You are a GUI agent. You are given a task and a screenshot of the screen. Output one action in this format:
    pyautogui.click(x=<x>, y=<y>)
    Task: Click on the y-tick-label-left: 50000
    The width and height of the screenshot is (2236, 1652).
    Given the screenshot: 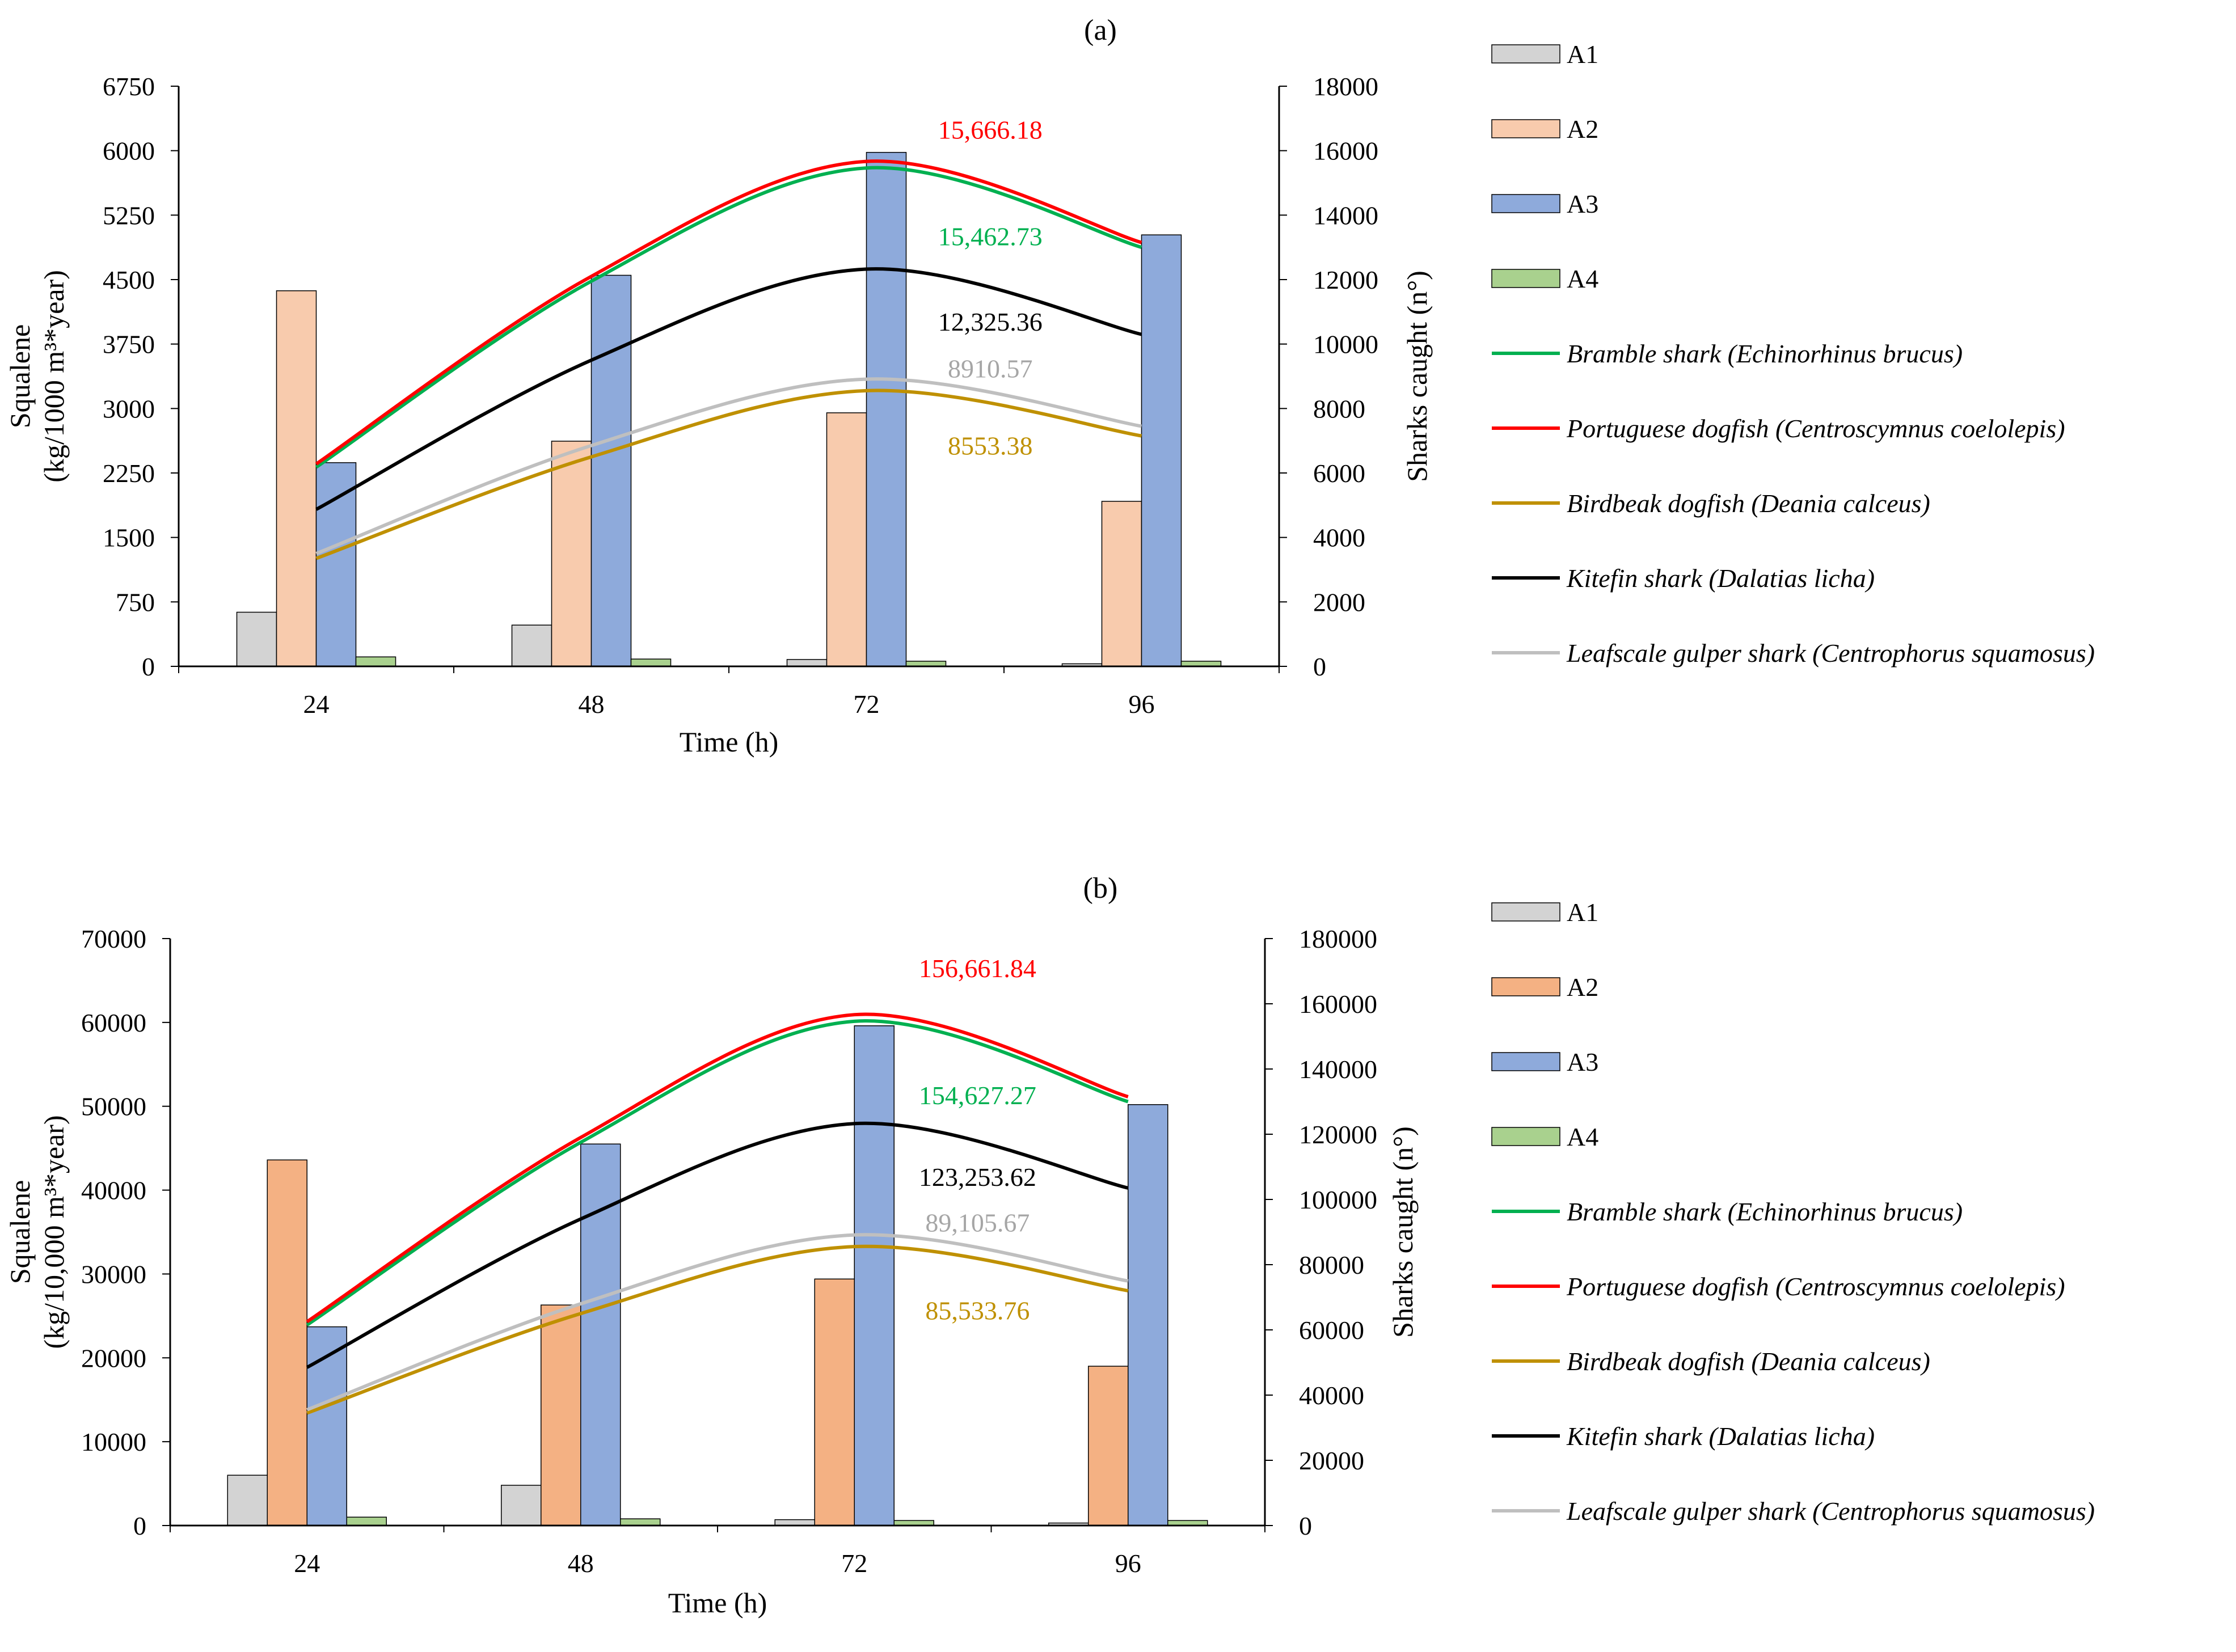 What is the action you would take?
    pyautogui.click(x=113, y=1106)
    